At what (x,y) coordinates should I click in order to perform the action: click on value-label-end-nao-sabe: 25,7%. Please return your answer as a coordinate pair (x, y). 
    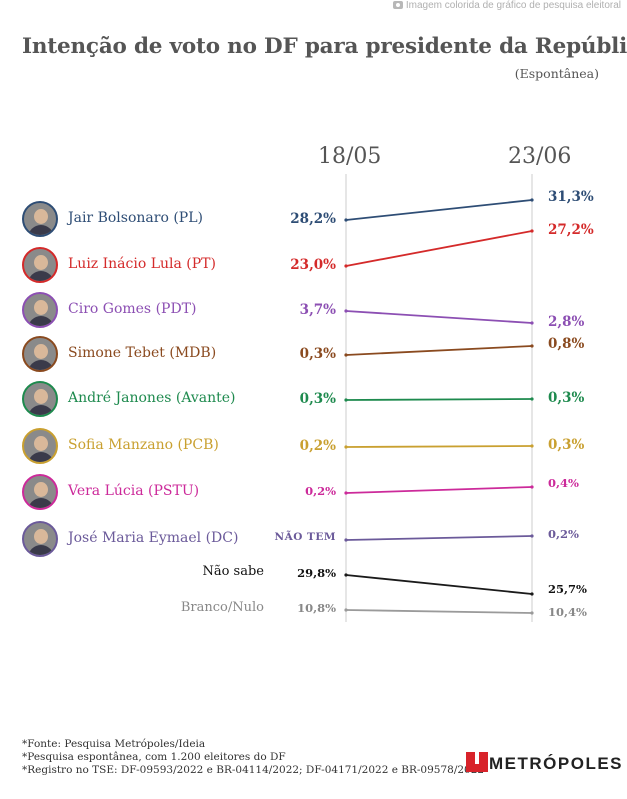
    Looking at the image, I should click on (567, 589).